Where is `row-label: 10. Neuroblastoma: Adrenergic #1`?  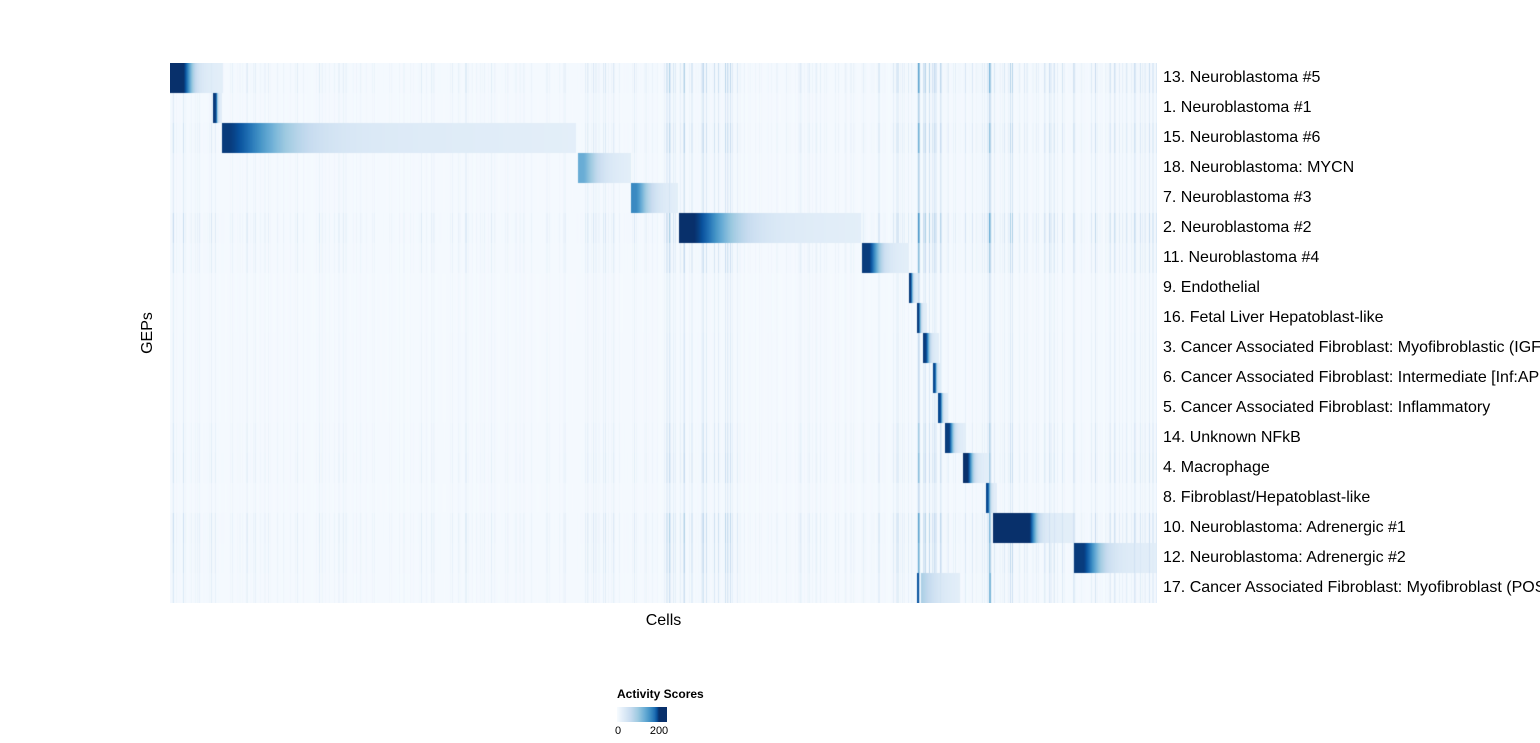 row-label: 10. Neuroblastoma: Adrenergic #1 is located at coordinates (1284, 527).